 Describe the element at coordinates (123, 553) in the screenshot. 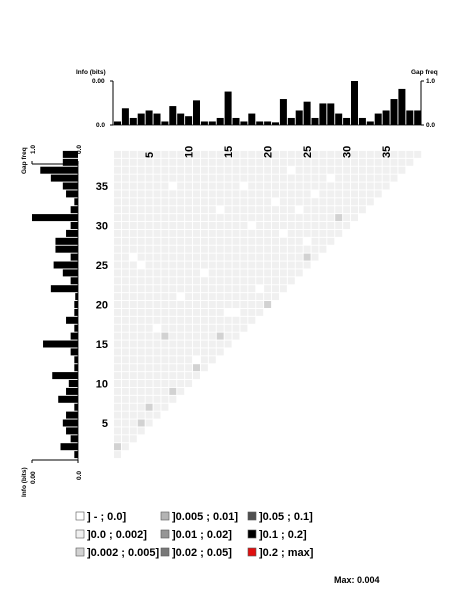

I see `legend-label: ]0.002 ; 0.005]` at that location.